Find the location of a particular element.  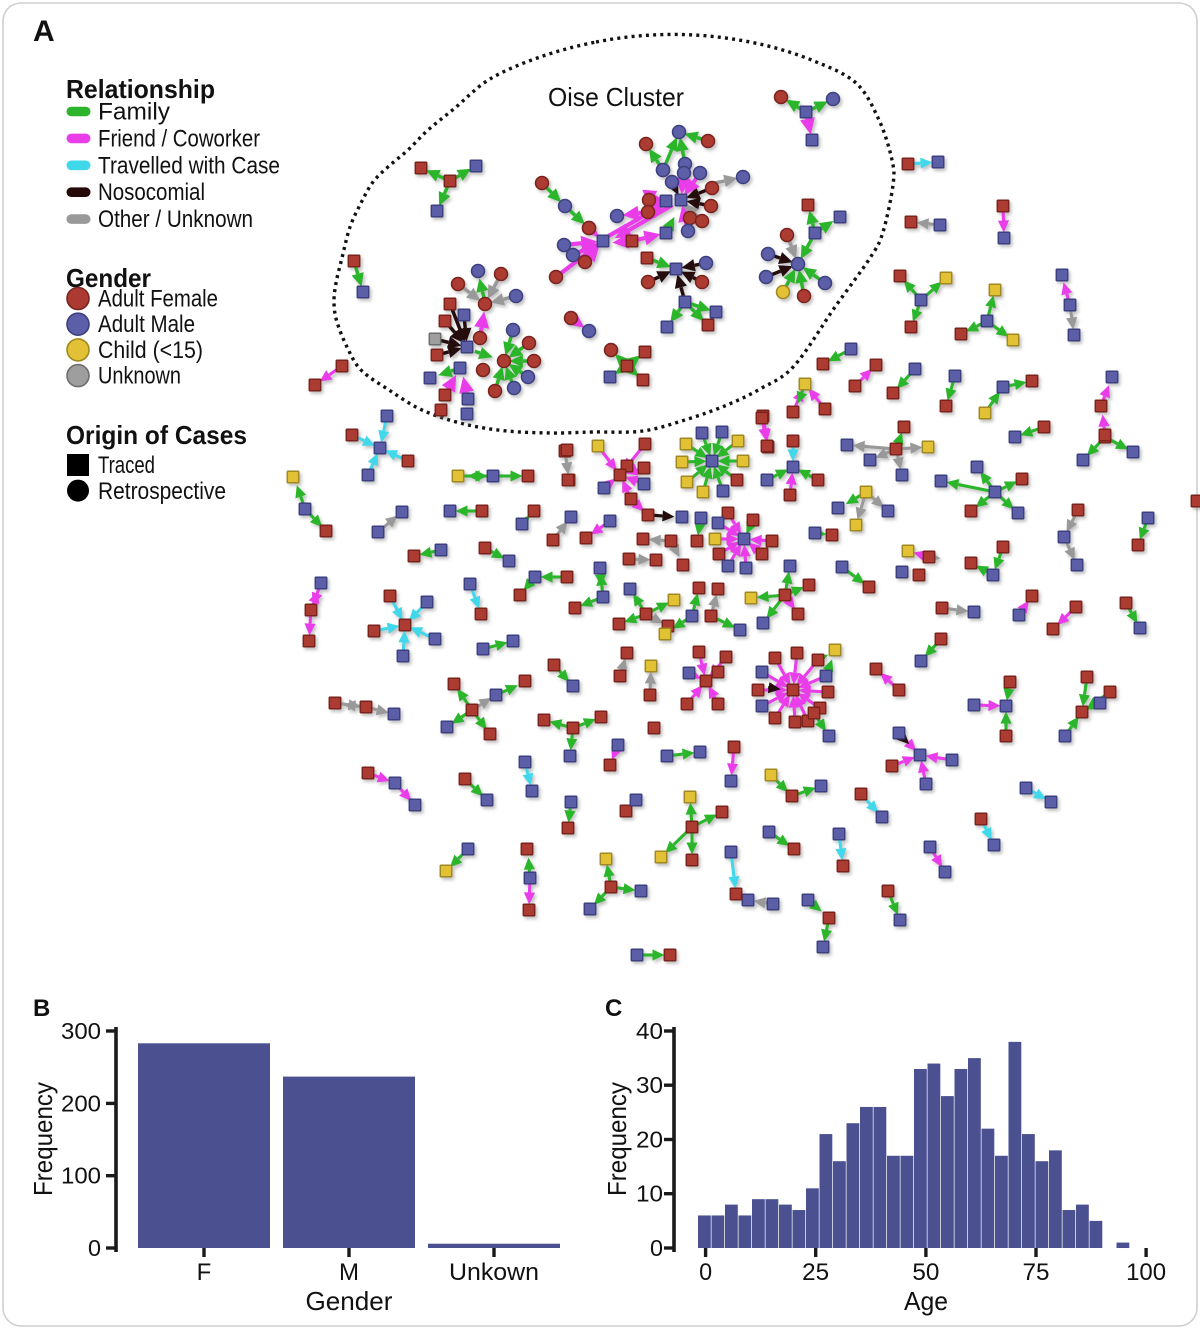

svg-text: 75 is located at coordinates (1036, 1272).